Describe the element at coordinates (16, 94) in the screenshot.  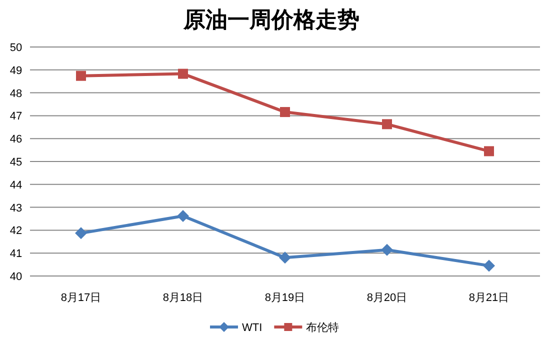
I see `y-tick-label: 48` at that location.